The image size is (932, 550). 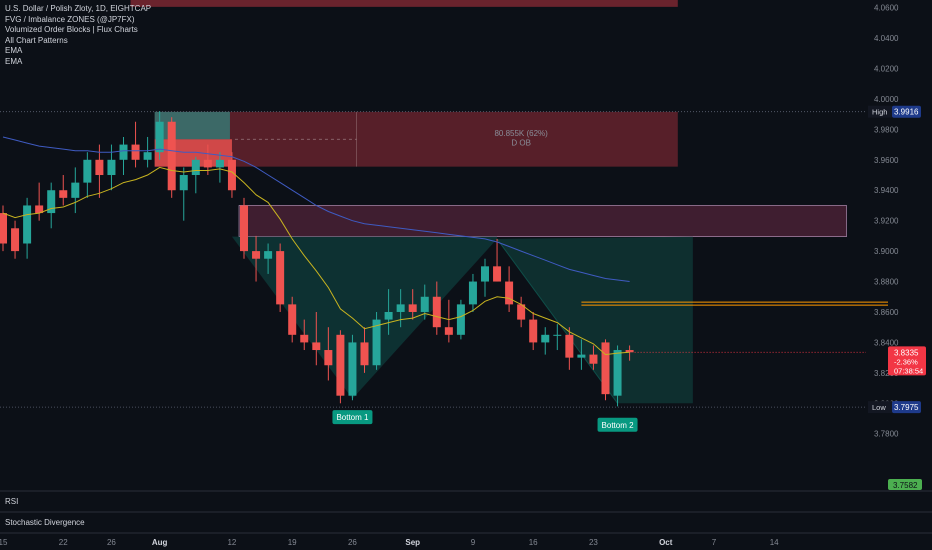 What do you see at coordinates (78, 8) in the screenshot?
I see `symbol-title: U.S. Dollar / Polish Zloty, 1D, EIGHTCAP` at bounding box center [78, 8].